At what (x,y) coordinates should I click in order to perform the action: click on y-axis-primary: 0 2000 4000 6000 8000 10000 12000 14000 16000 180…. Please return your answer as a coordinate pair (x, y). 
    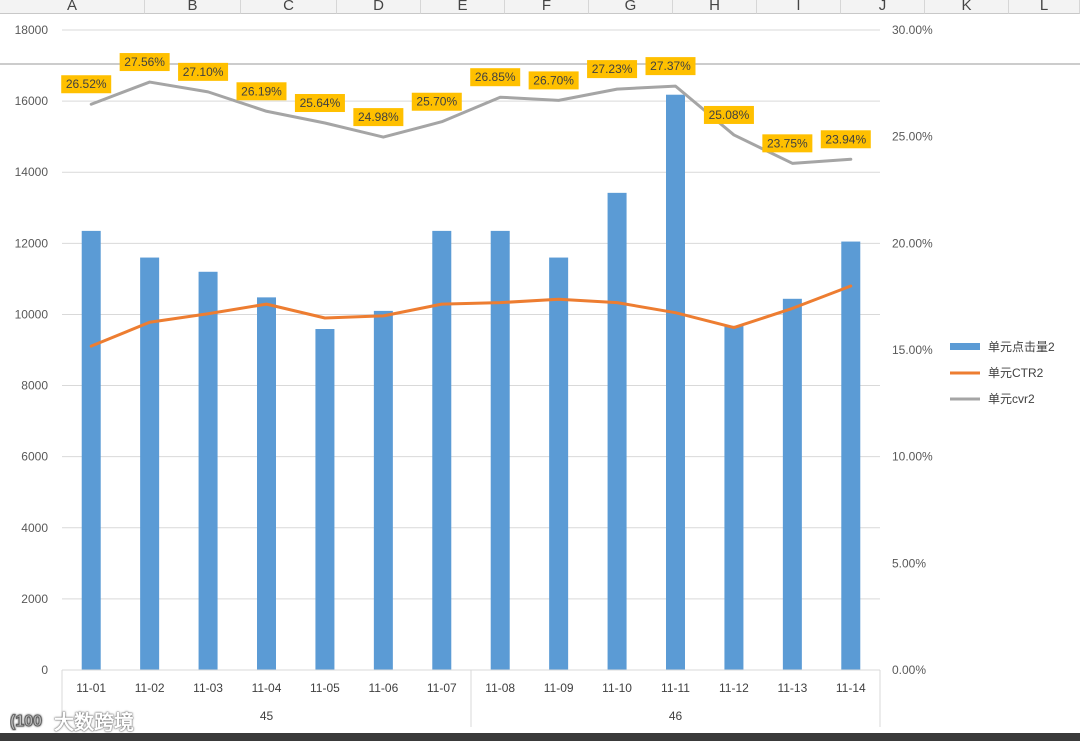
    Looking at the image, I should click on (32, 350).